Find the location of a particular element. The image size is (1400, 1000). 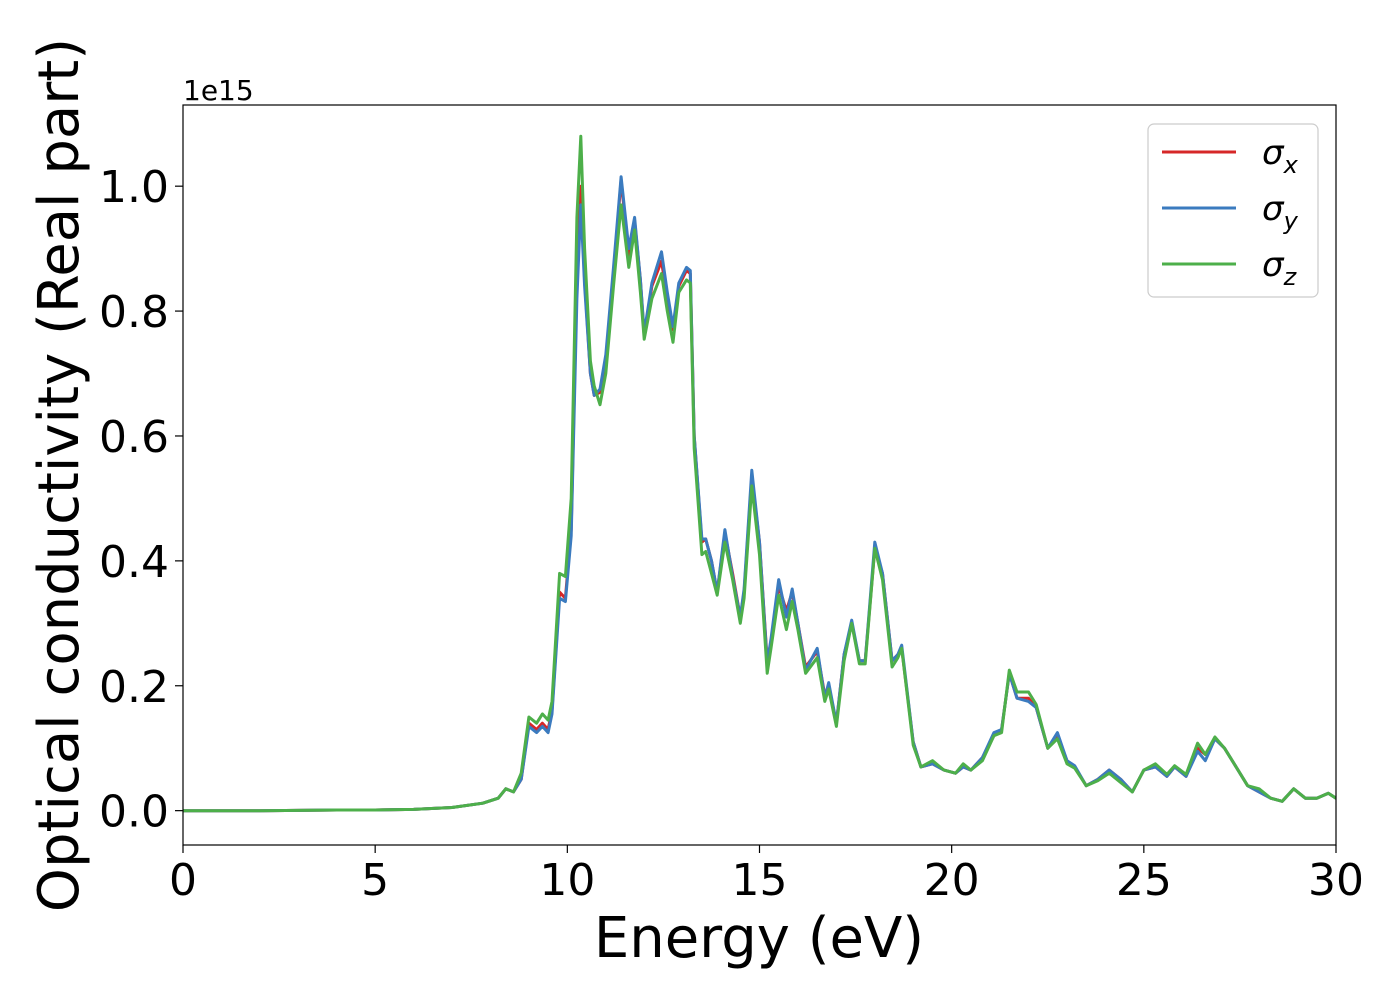

x-tick-label: 10 is located at coordinates (567, 880).